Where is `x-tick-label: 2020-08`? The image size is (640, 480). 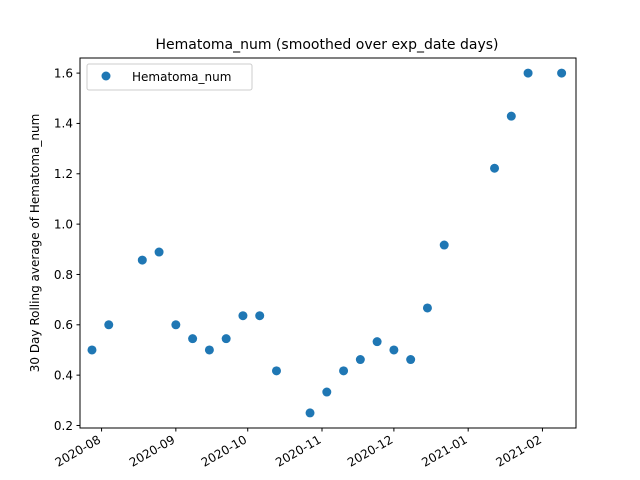 x-tick-label: 2020-08 is located at coordinates (78, 450).